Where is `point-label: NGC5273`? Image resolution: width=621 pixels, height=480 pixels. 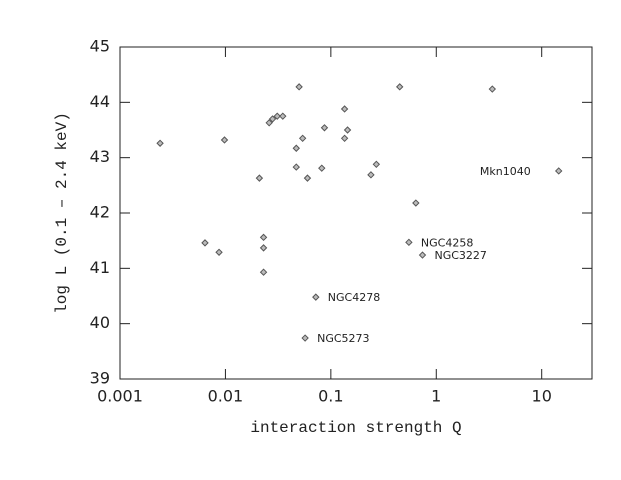 point-label: NGC5273 is located at coordinates (343, 338).